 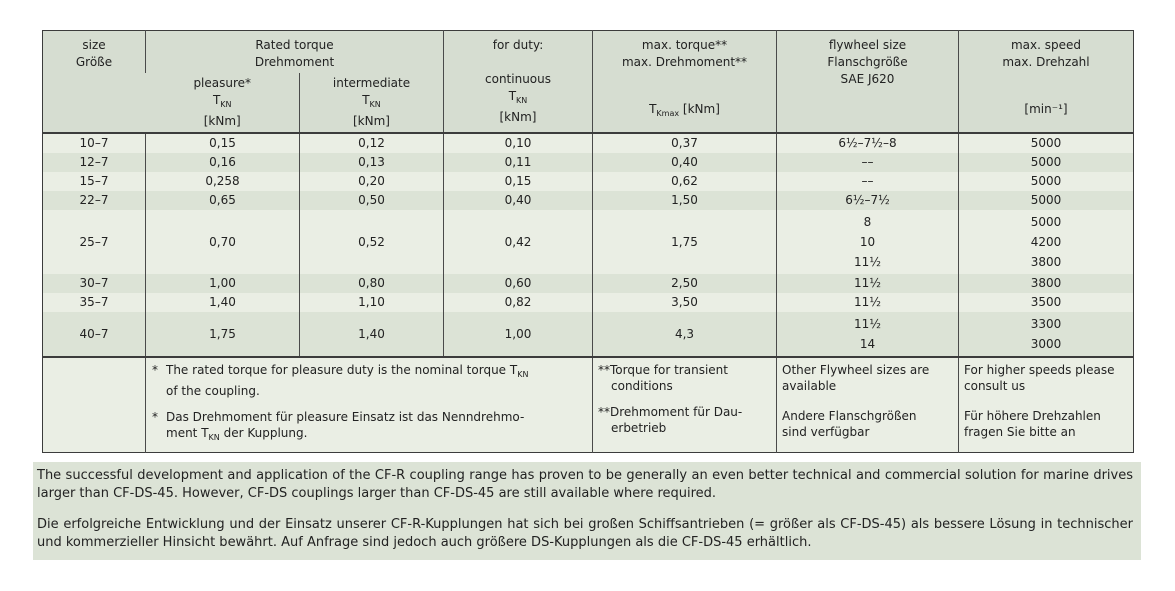 What do you see at coordinates (94, 162) in the screenshot?
I see `cell-size: 12–7` at bounding box center [94, 162].